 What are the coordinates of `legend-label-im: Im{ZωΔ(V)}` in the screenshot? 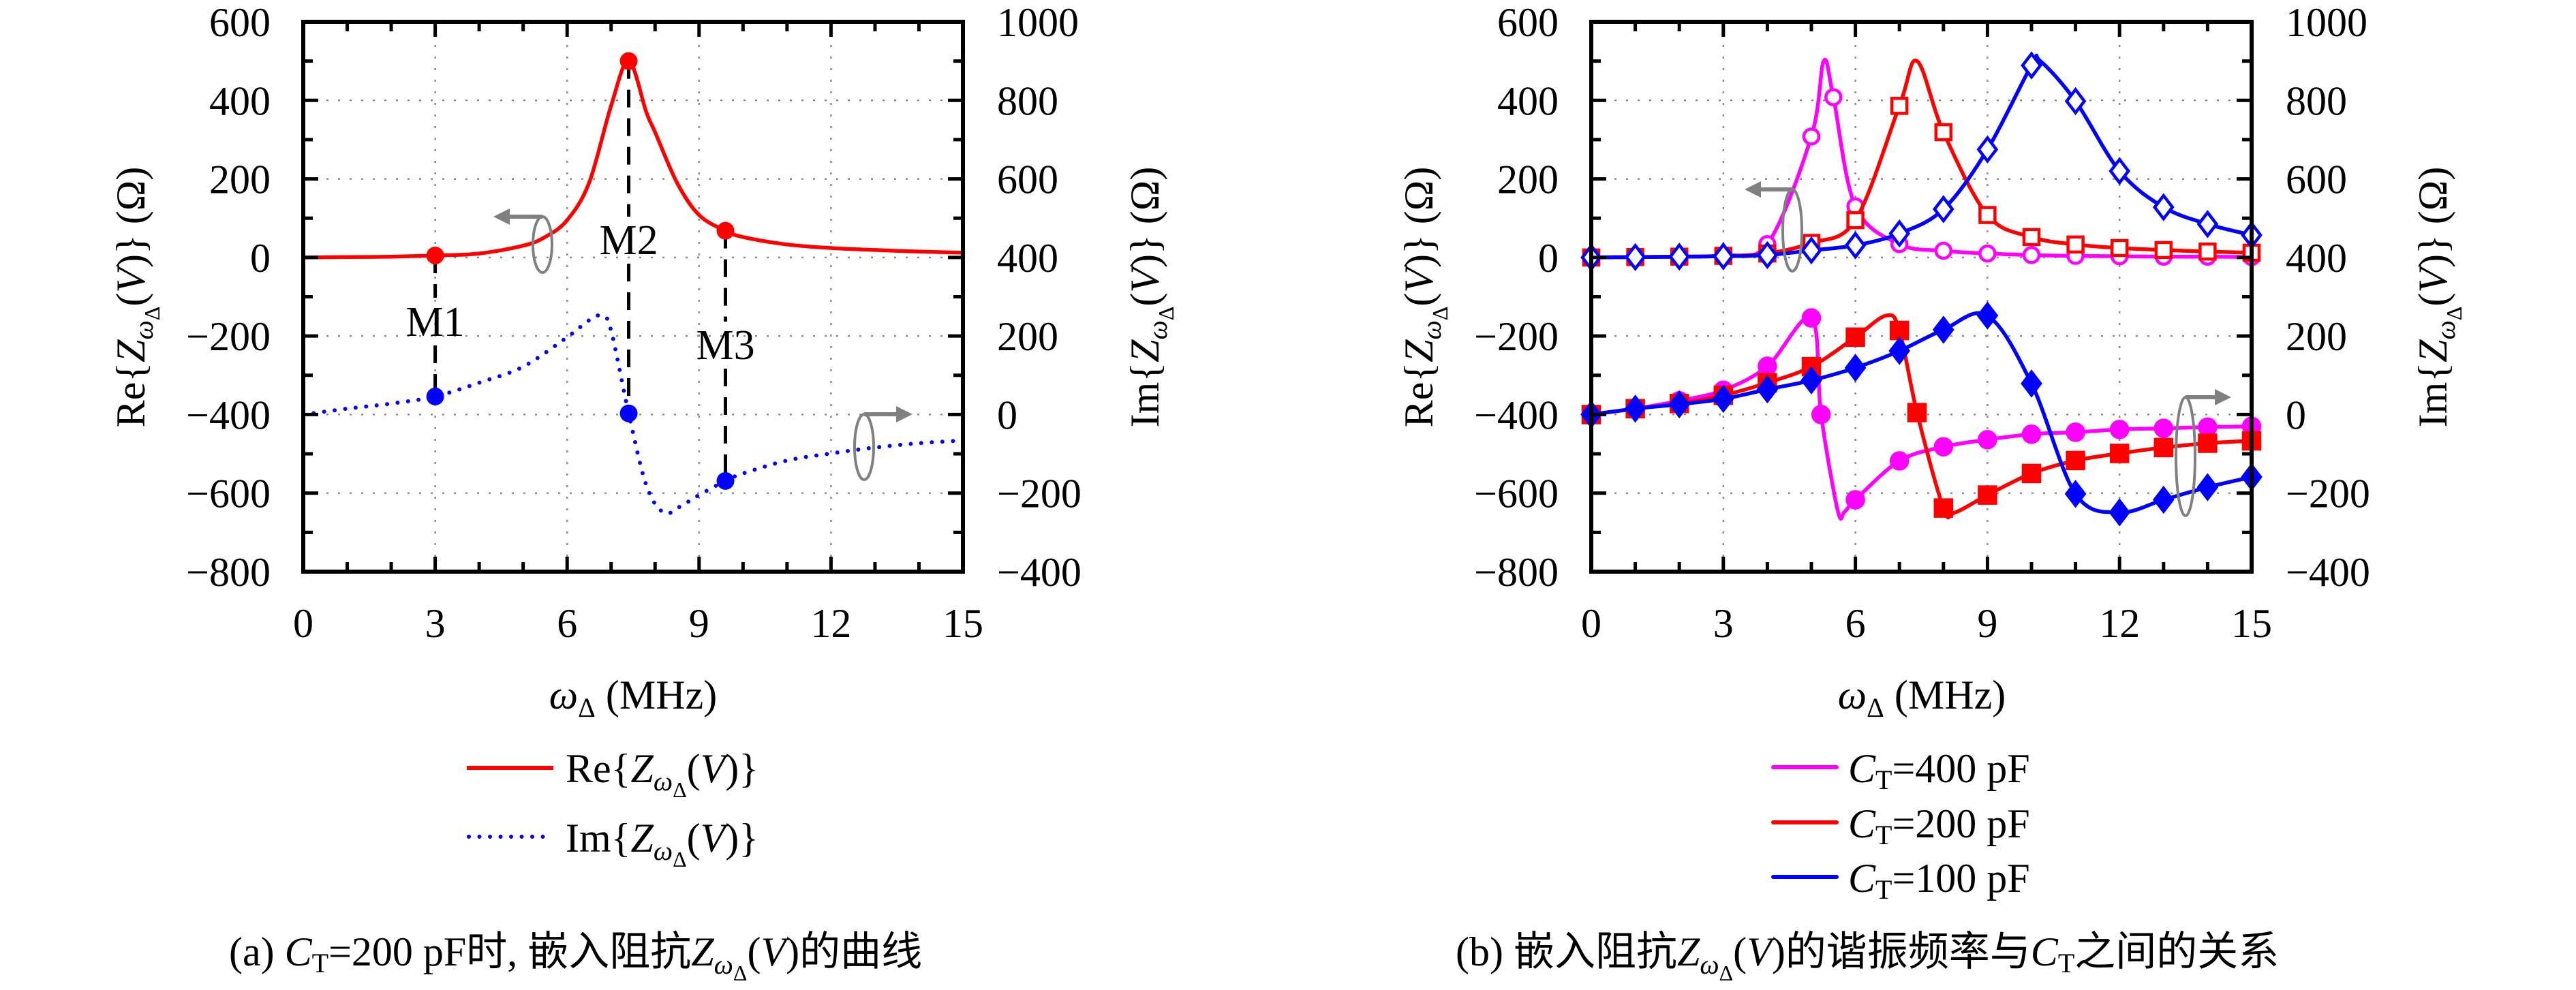 It's located at (662, 844).